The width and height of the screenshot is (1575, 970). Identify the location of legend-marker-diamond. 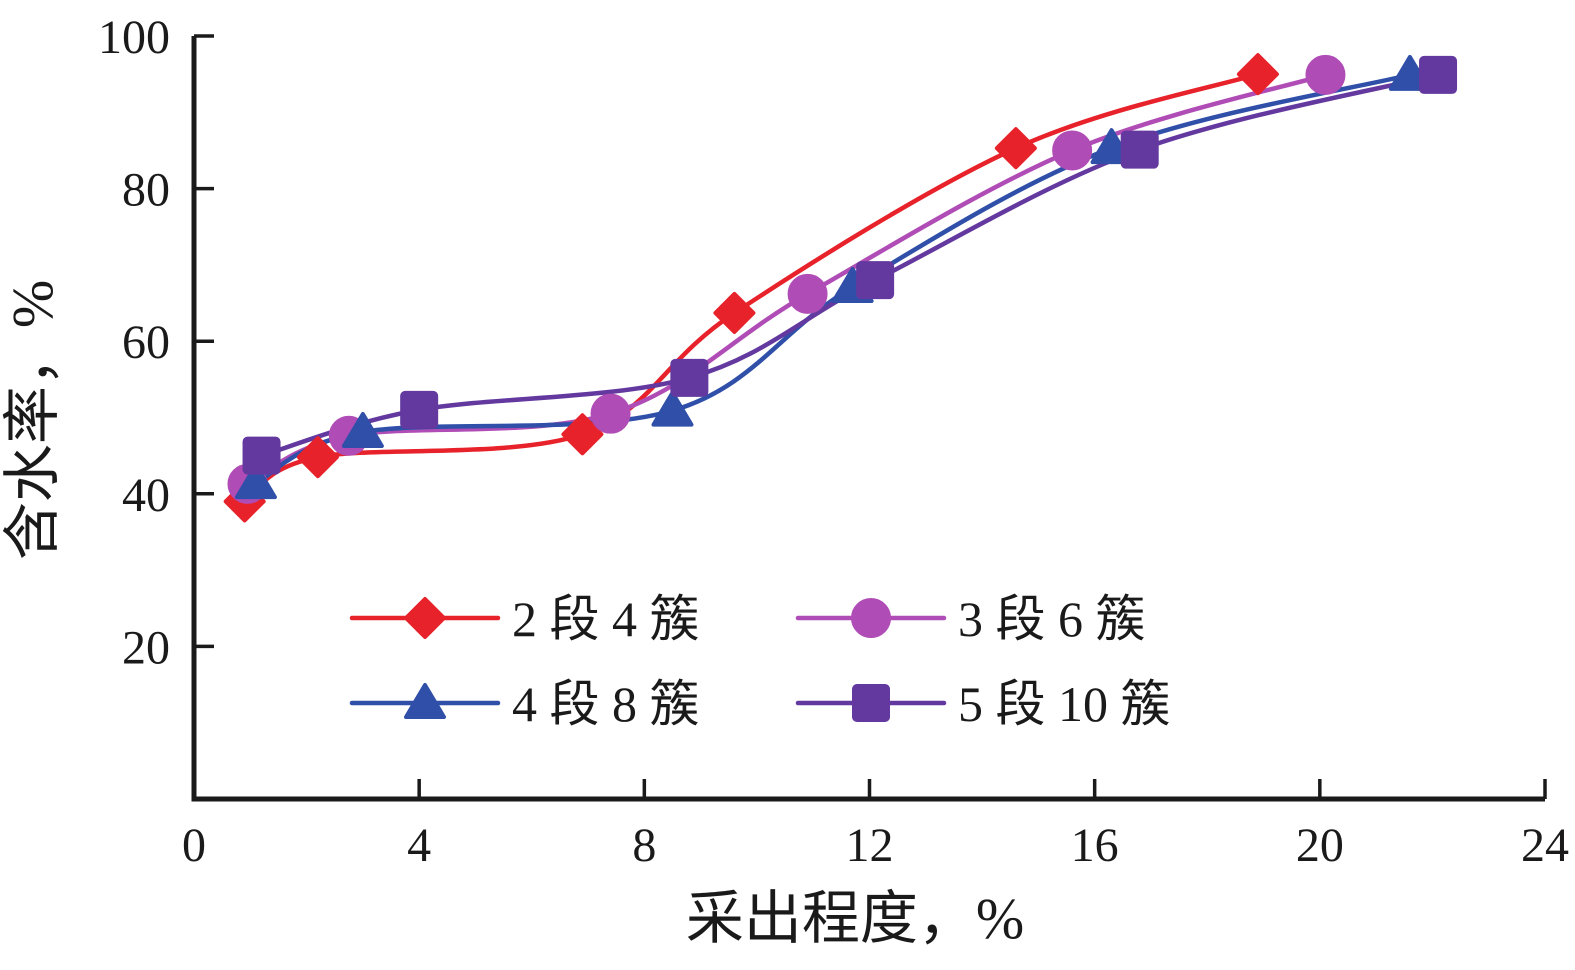
(425, 618).